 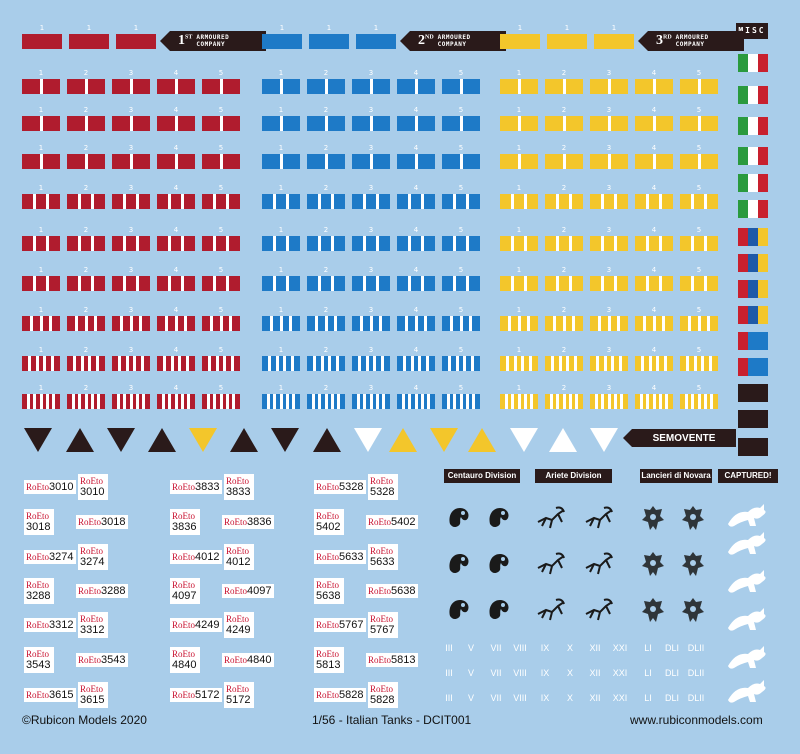 What do you see at coordinates (371, 230) in the screenshot?
I see `bar-number: 3` at bounding box center [371, 230].